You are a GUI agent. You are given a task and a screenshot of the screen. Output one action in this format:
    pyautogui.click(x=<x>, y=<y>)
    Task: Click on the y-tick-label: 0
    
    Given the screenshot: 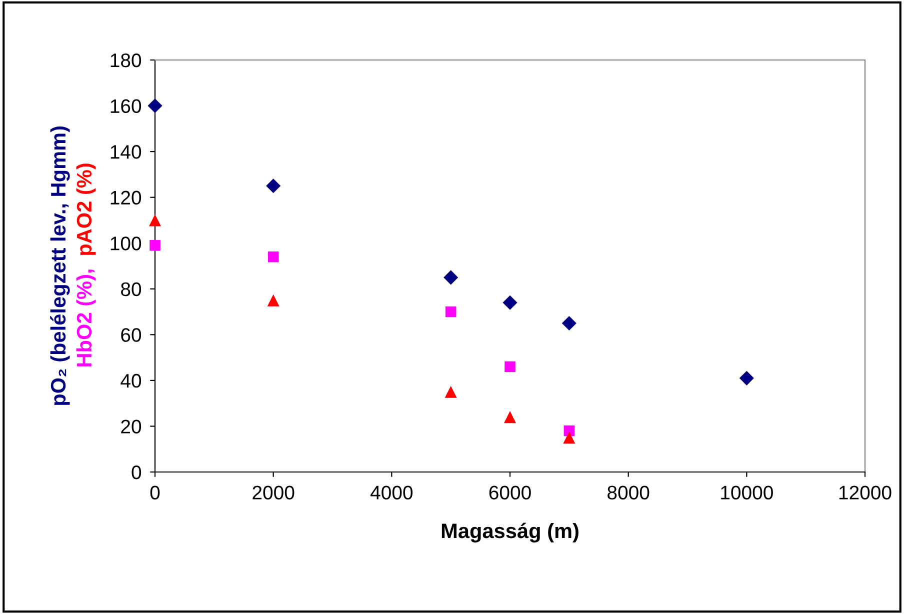 What is the action you would take?
    pyautogui.click(x=137, y=472)
    